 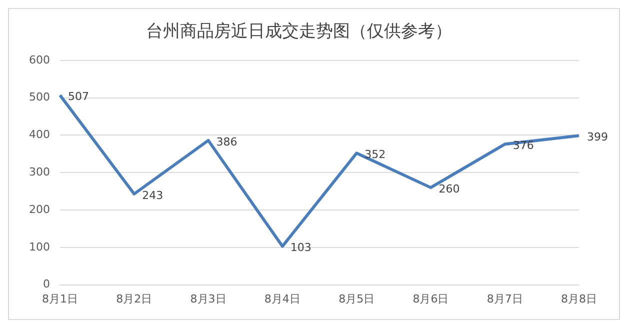 I want to click on data-label: 352, so click(x=375, y=155).